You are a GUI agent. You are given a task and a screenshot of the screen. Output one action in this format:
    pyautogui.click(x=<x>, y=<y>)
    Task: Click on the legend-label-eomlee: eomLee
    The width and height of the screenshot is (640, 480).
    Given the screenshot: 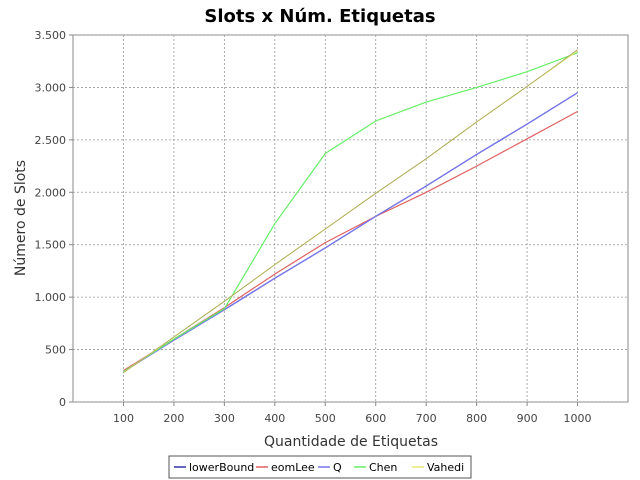 What is the action you would take?
    pyautogui.click(x=293, y=467)
    